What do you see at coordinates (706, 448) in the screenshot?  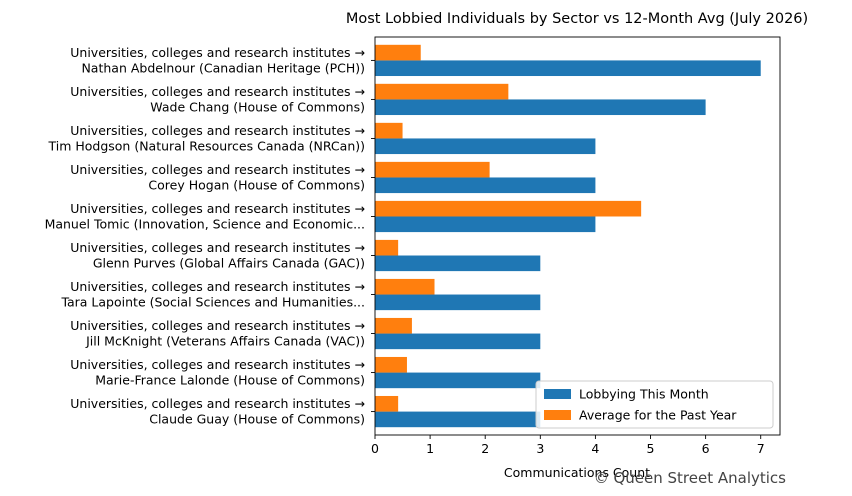 I see `x-tick-label: 6` at bounding box center [706, 448].